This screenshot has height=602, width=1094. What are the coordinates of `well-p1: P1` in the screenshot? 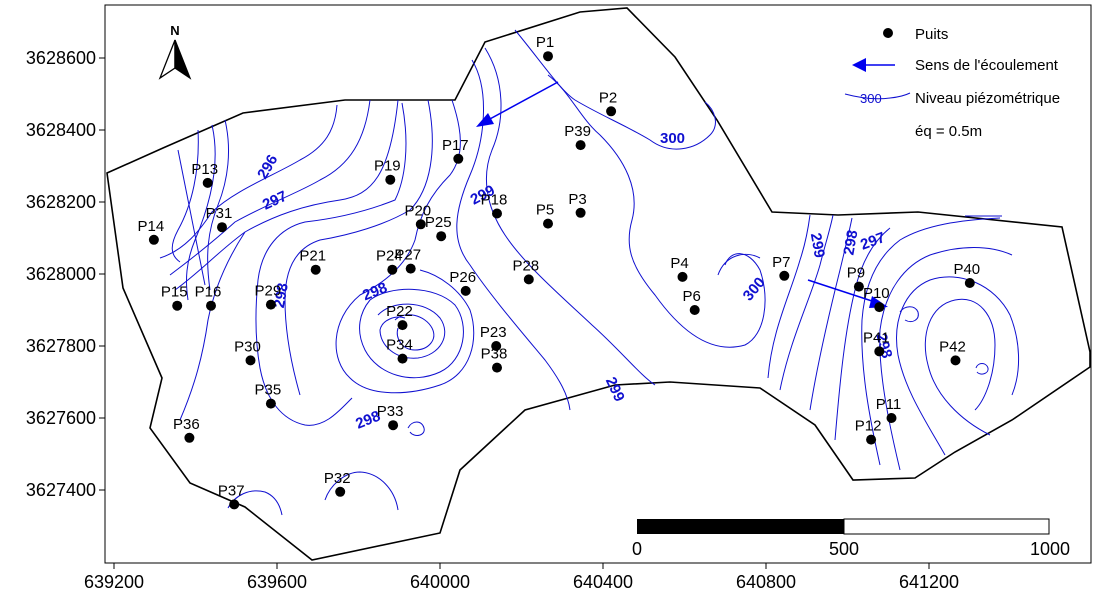 It's located at (545, 48).